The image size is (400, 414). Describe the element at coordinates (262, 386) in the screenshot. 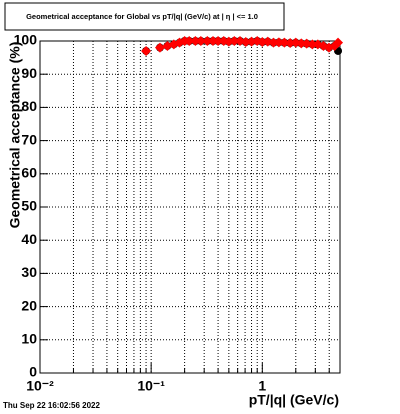

I see `x-tick-label: 1` at that location.